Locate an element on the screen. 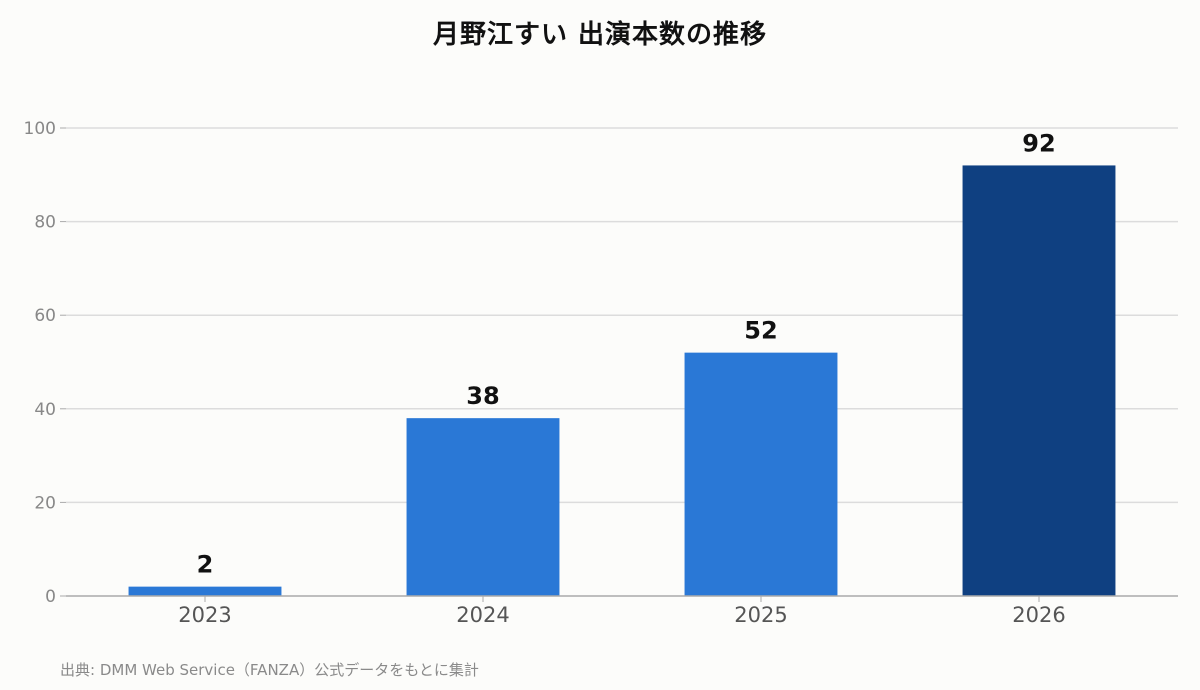 The width and height of the screenshot is (1200, 690). data-label: 38 is located at coordinates (482, 396).